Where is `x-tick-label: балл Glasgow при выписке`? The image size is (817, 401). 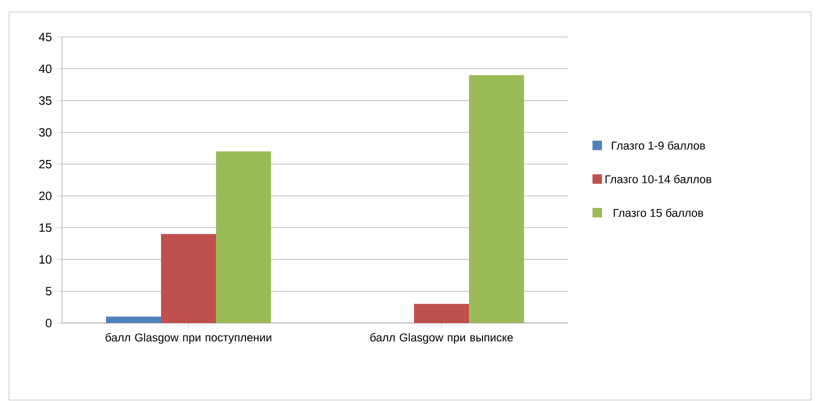 x-tick-label: балл Glasgow при выписке is located at coordinates (441, 338).